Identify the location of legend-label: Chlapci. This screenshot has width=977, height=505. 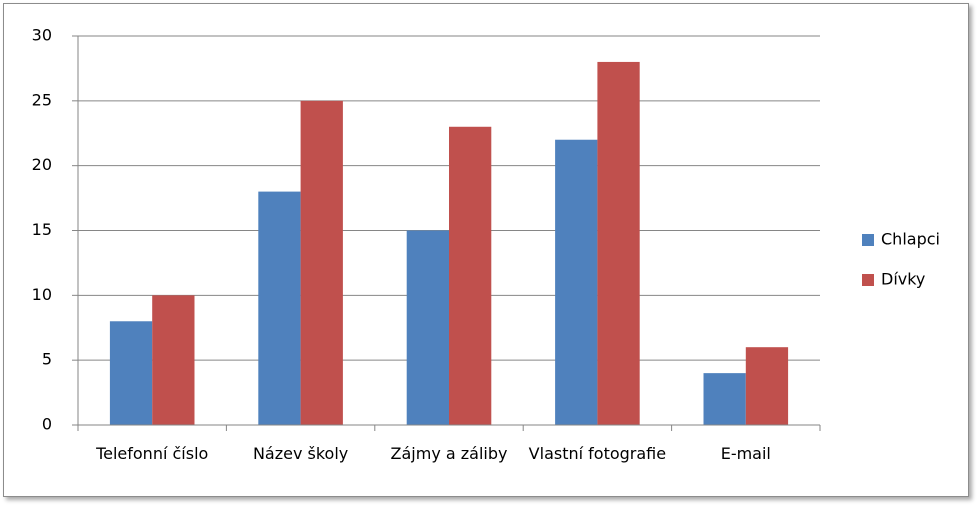
(910, 239).